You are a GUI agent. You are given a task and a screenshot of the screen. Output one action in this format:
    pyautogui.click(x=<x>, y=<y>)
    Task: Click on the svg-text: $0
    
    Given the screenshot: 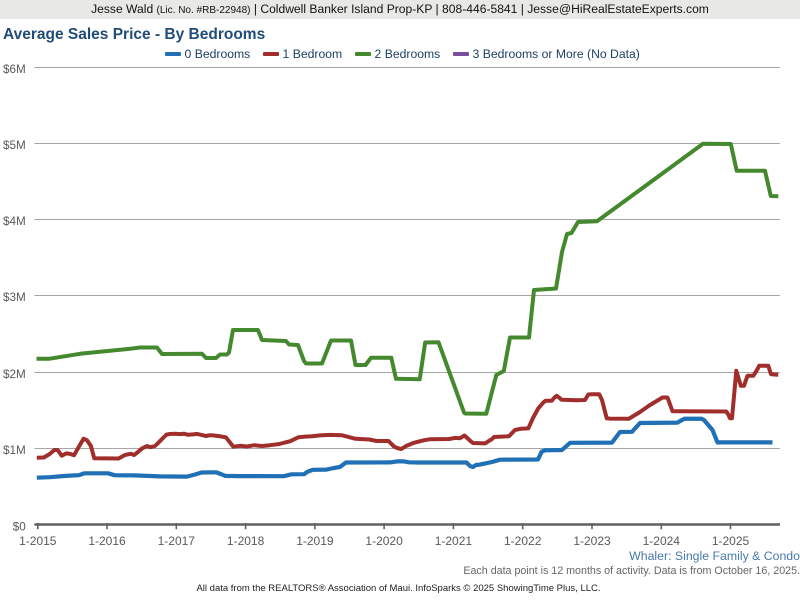 What is the action you would take?
    pyautogui.click(x=20, y=526)
    